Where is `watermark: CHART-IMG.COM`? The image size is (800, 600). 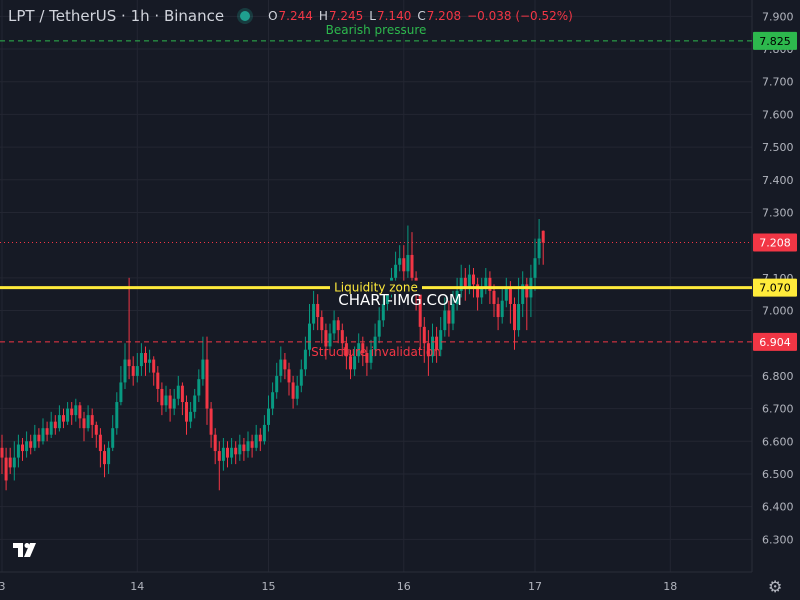 watermark: CHART-IMG.COM is located at coordinates (400, 300).